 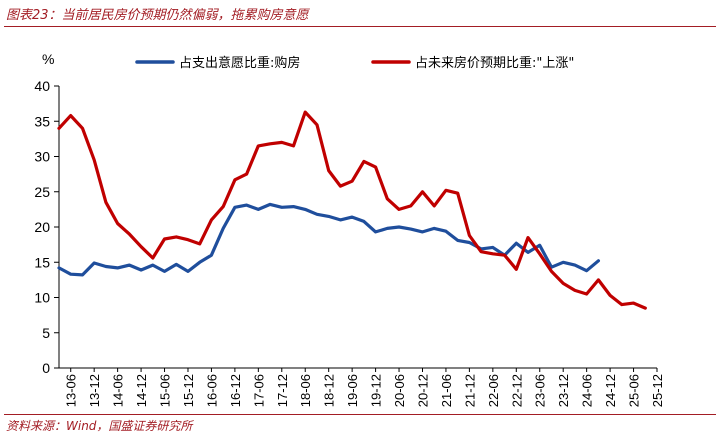 I want to click on x-tick-label: 14-06, so click(x=118, y=390).